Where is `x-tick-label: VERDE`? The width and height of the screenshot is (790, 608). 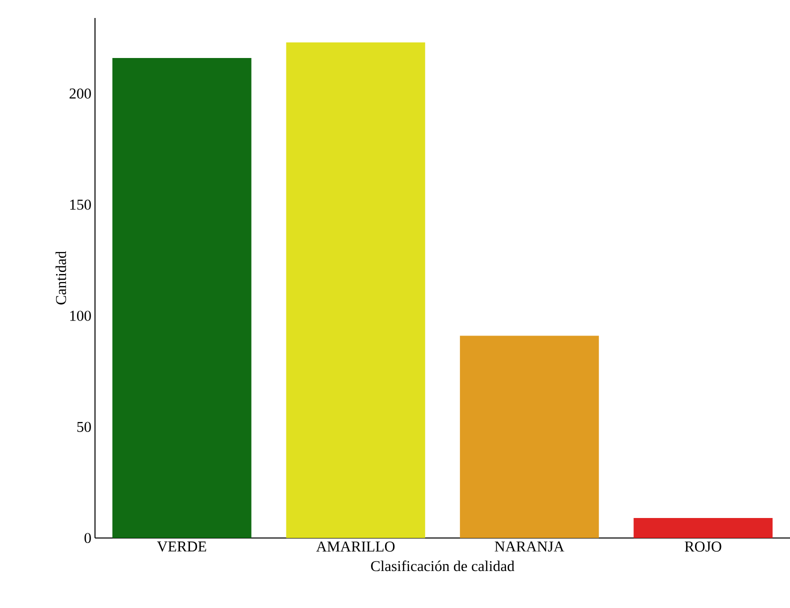
x-tick-label: VERDE is located at coordinates (181, 547).